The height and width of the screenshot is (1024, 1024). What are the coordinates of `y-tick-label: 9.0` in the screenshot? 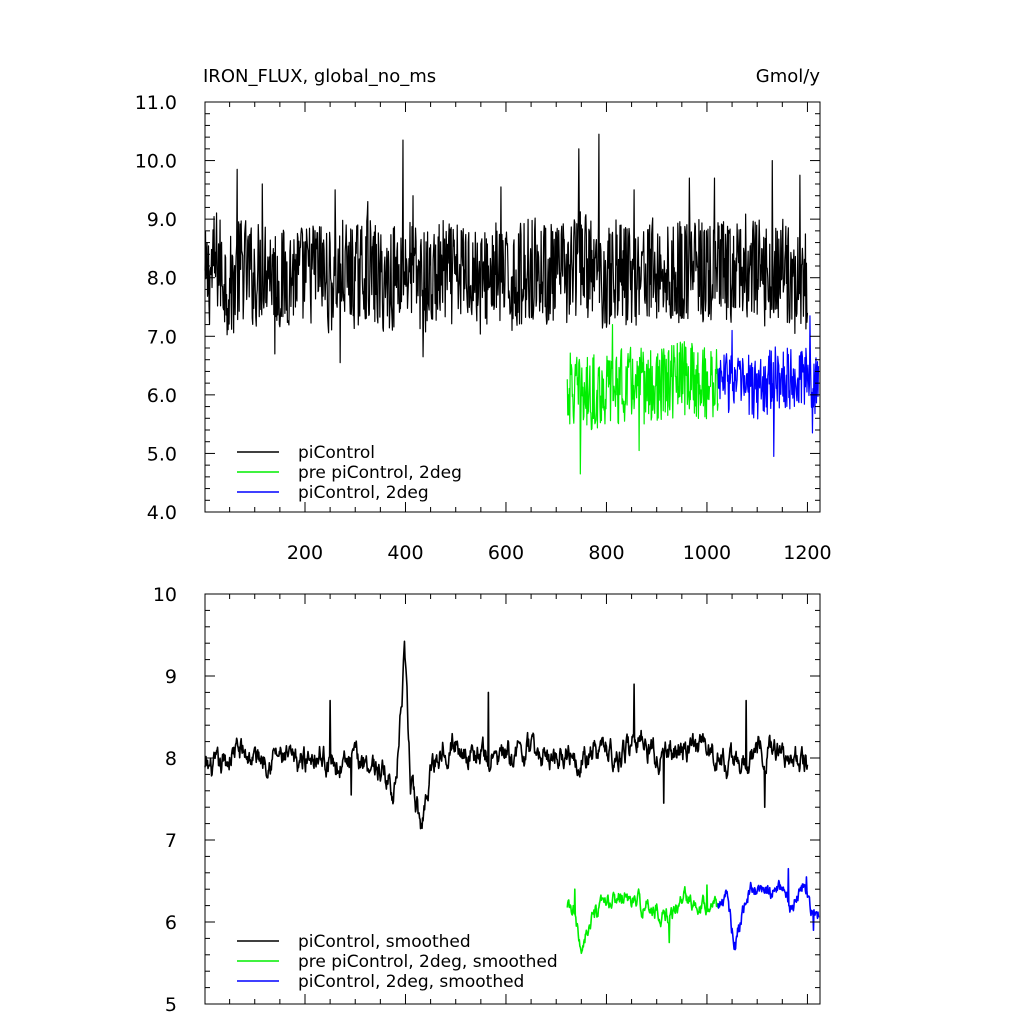 It's located at (162, 220).